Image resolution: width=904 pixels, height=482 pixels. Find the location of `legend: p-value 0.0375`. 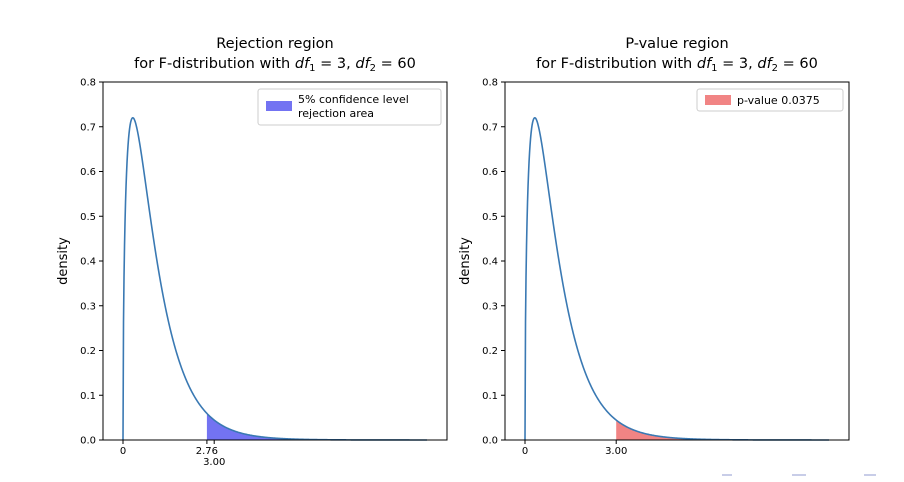

legend: p-value 0.0375 is located at coordinates (770, 100).